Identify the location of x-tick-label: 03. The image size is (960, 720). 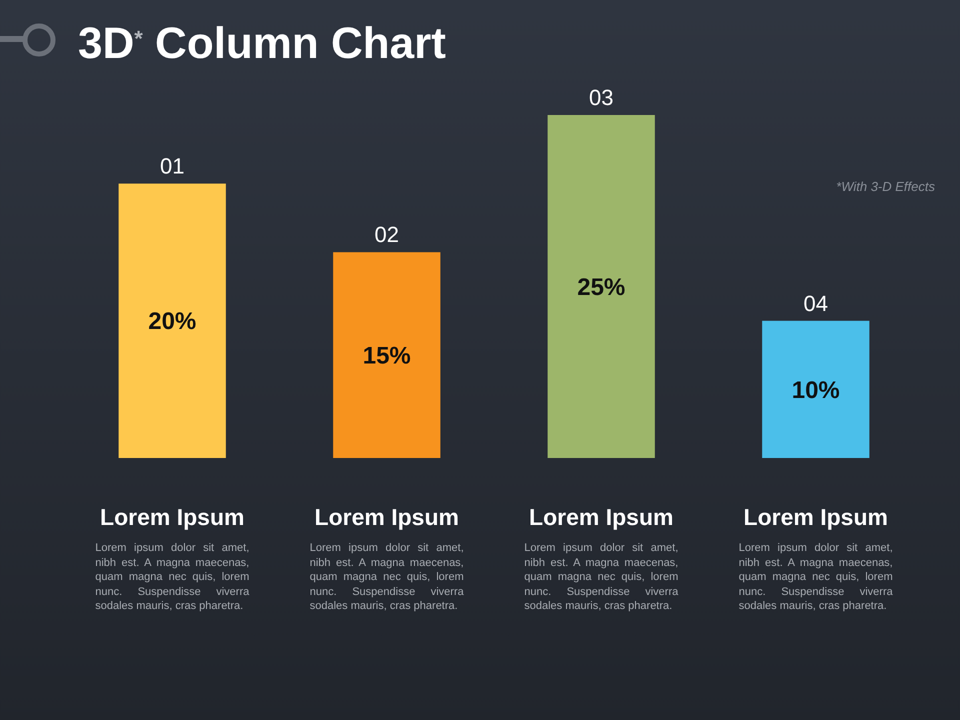
(601, 97).